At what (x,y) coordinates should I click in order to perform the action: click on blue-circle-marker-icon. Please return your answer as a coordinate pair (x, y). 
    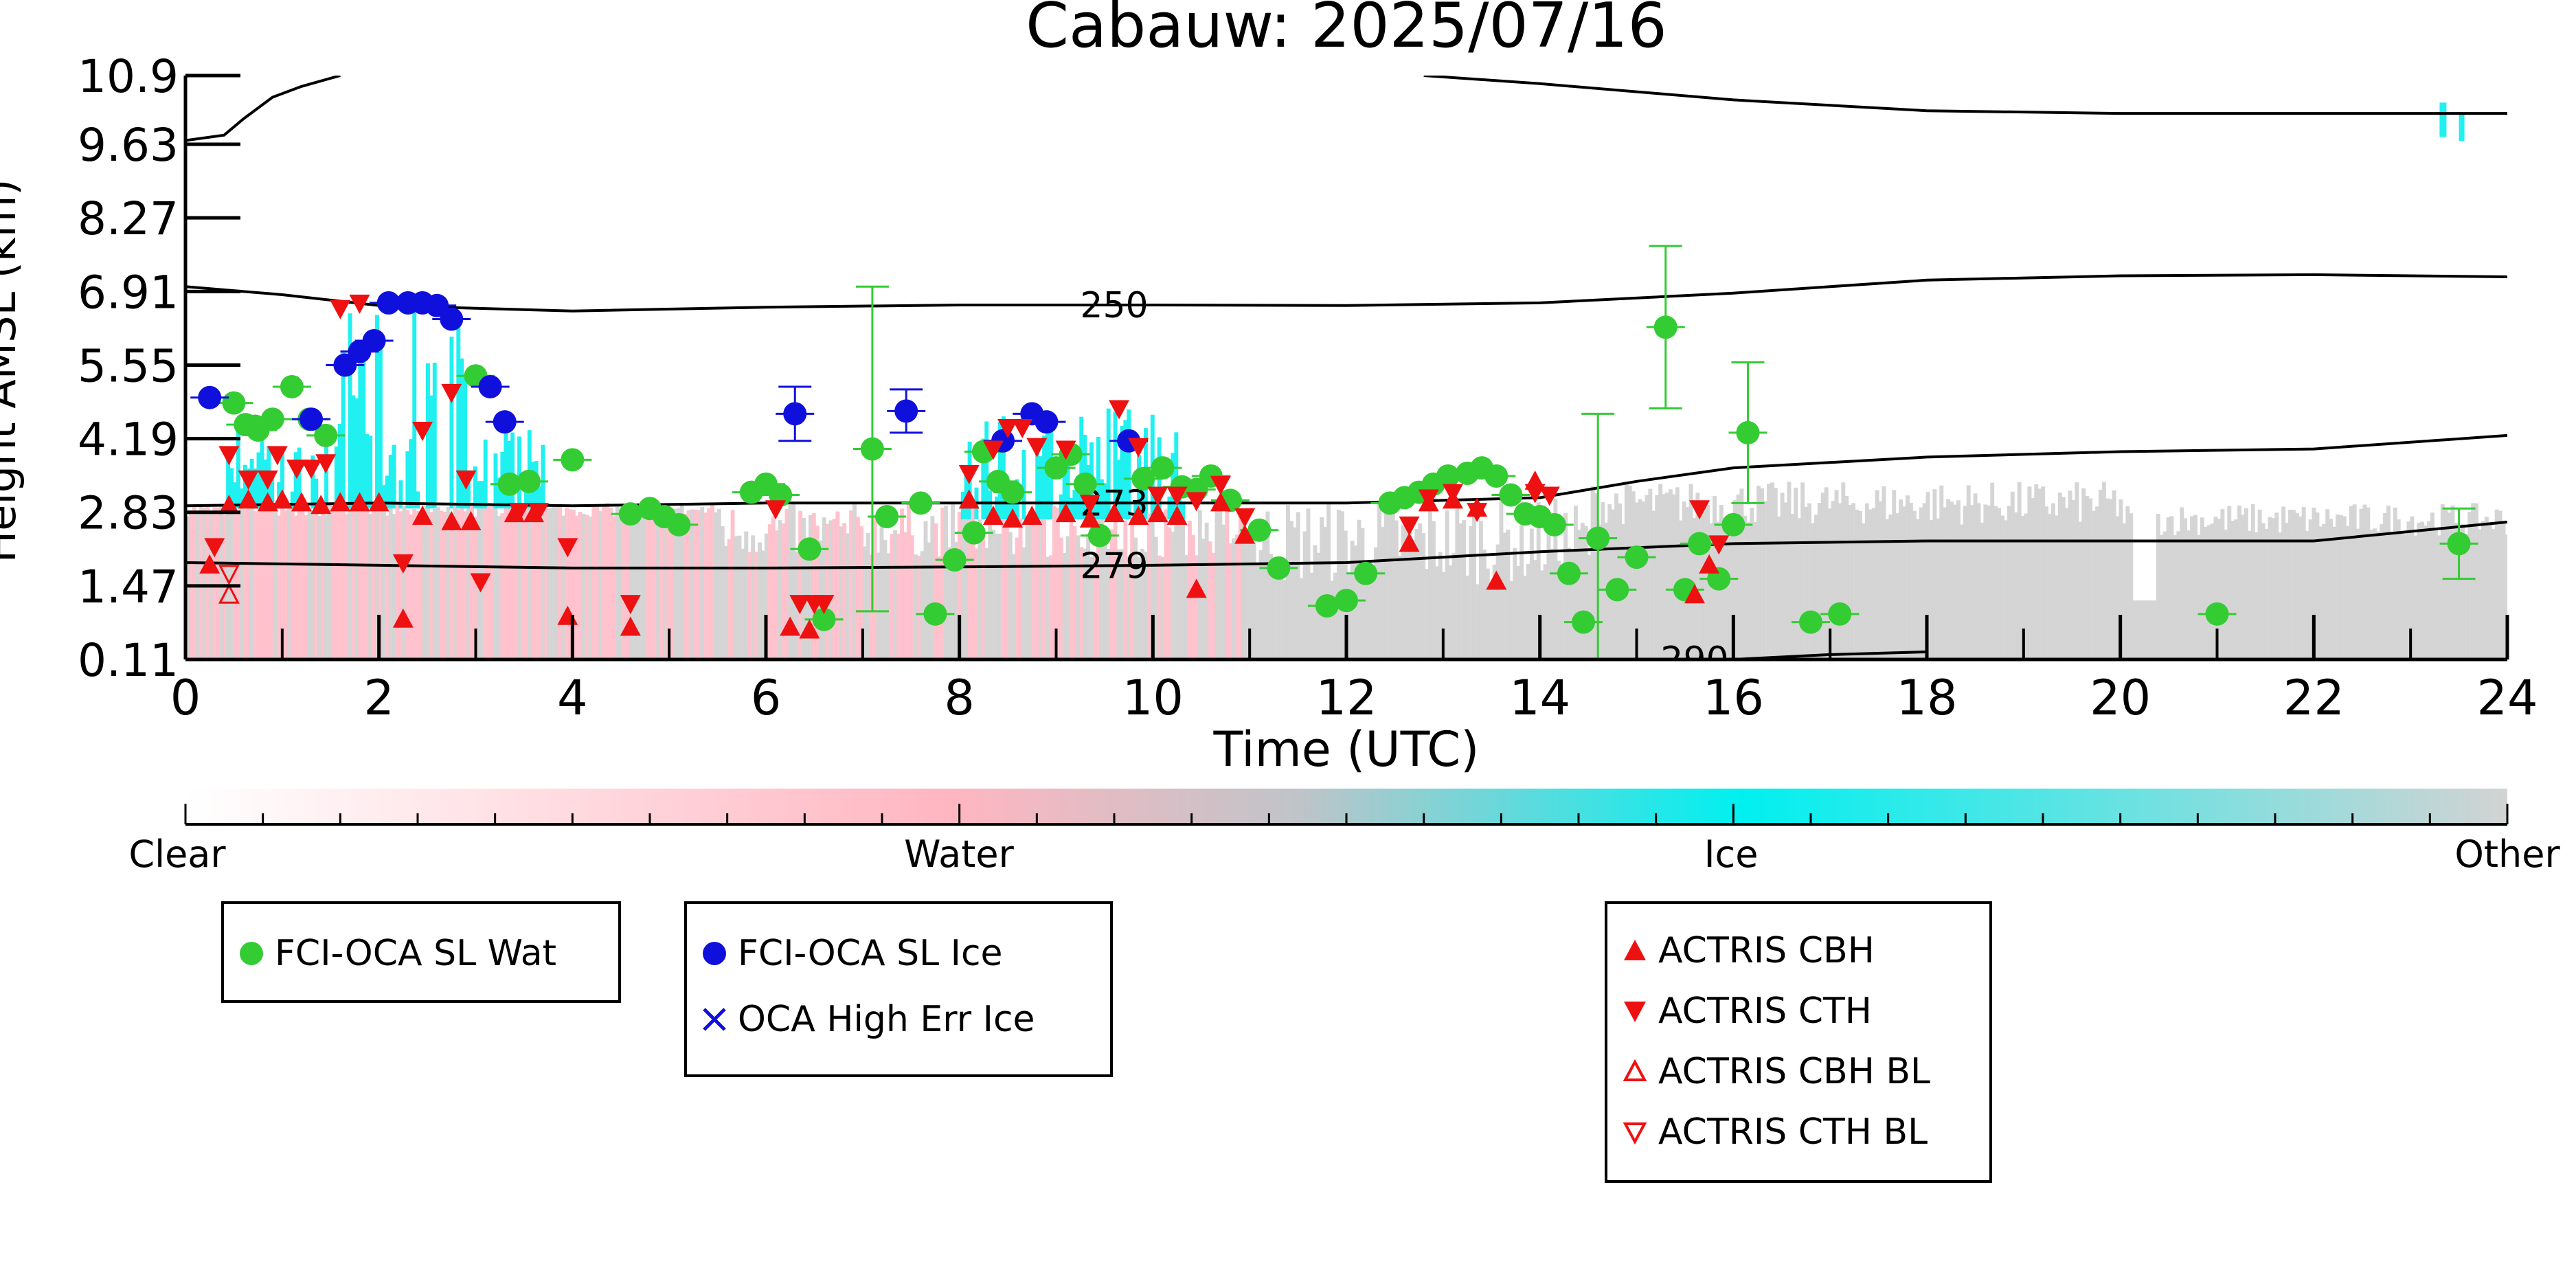
    Looking at the image, I should click on (714, 953).